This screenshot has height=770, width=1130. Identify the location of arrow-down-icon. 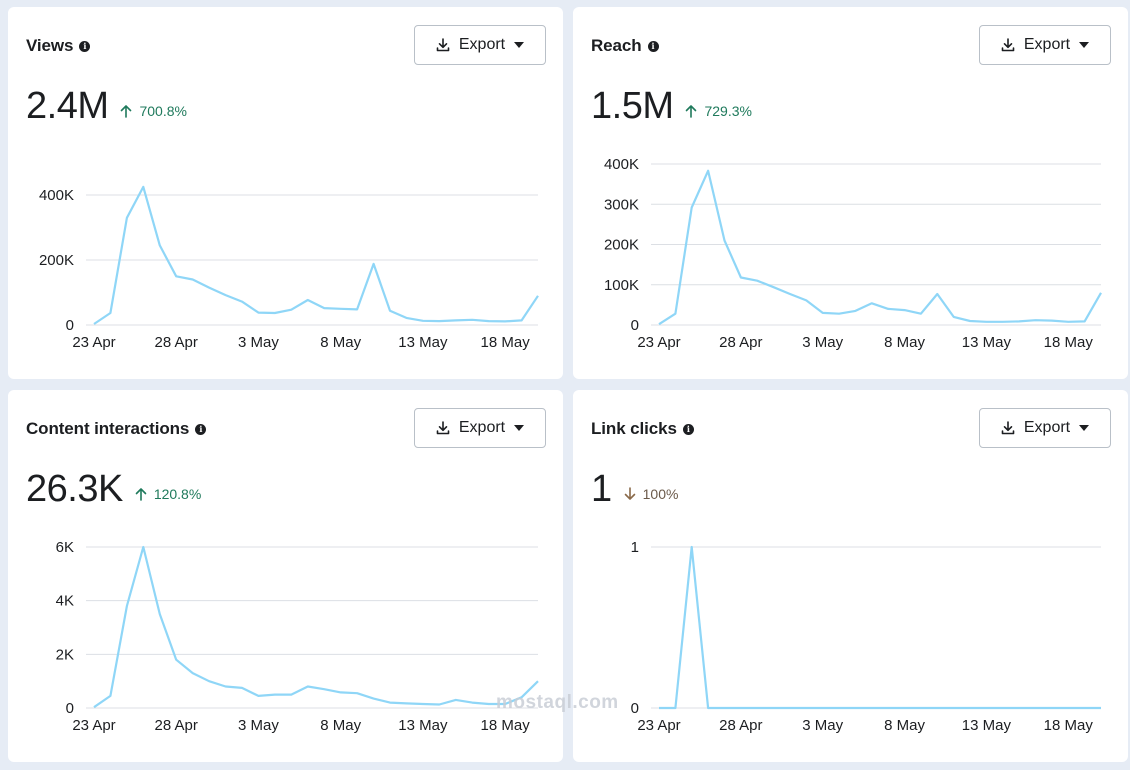
(629, 493).